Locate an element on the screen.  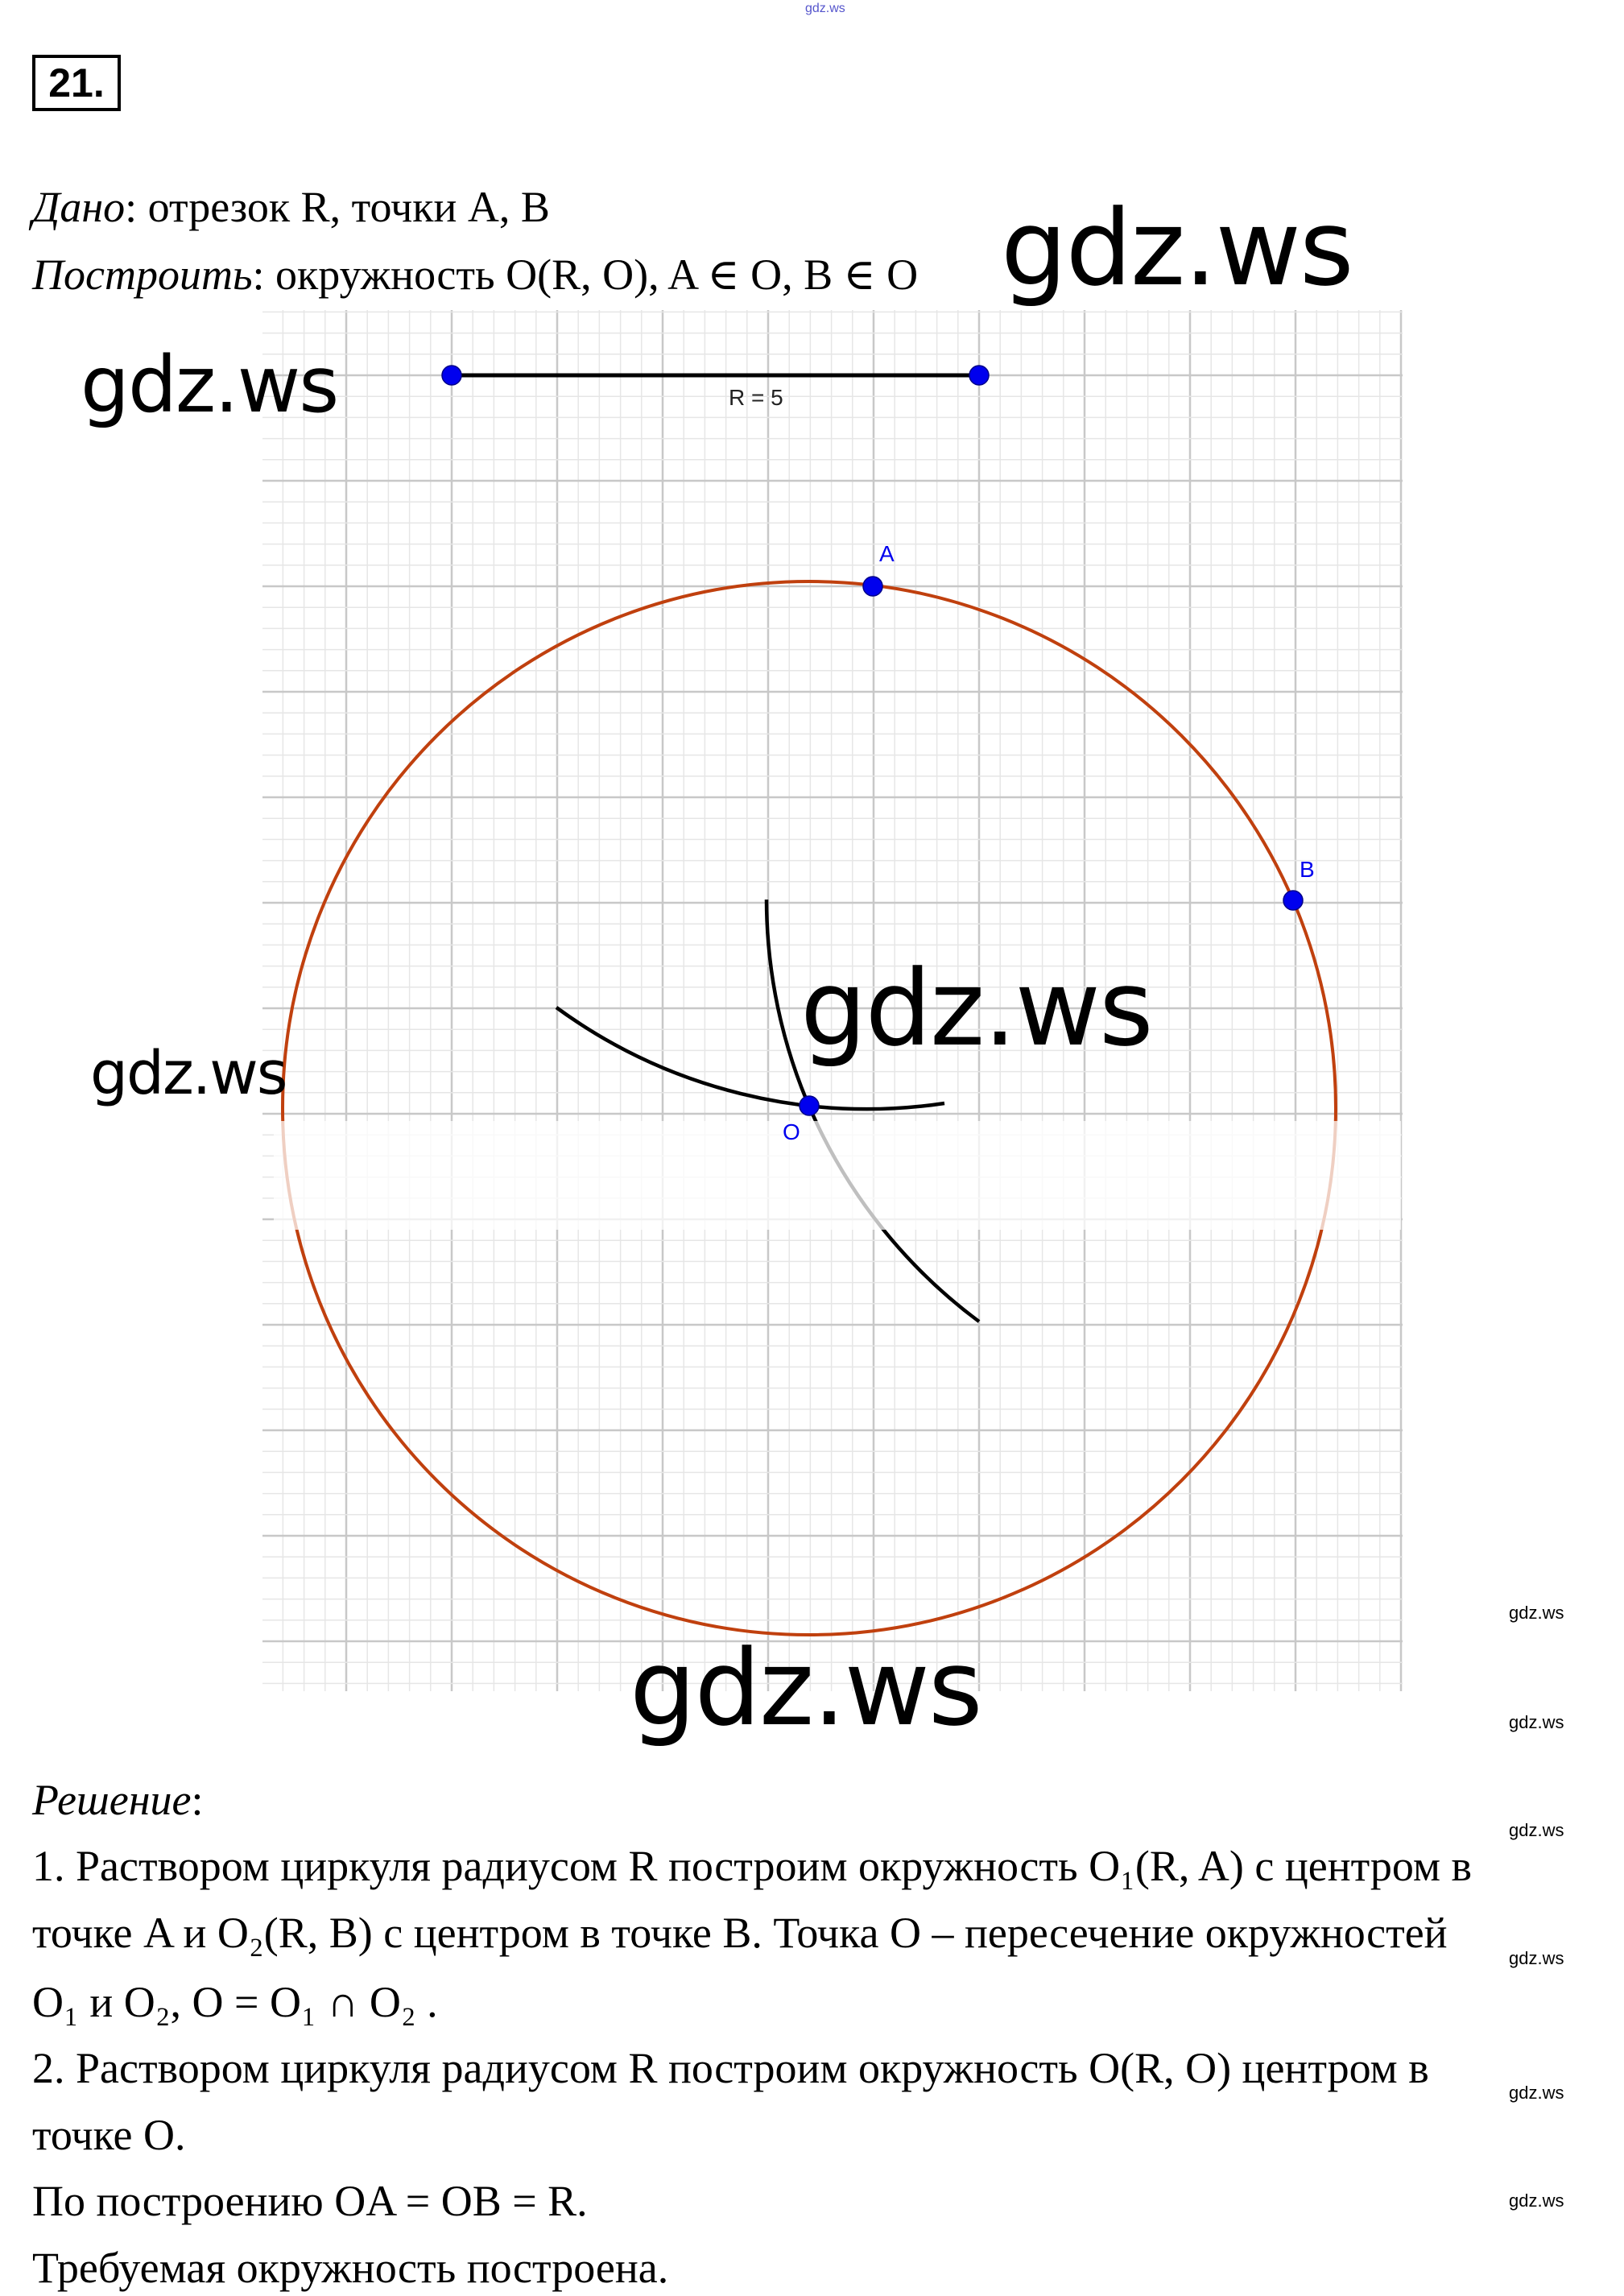
construct-label: Построить is located at coordinates (142, 274).